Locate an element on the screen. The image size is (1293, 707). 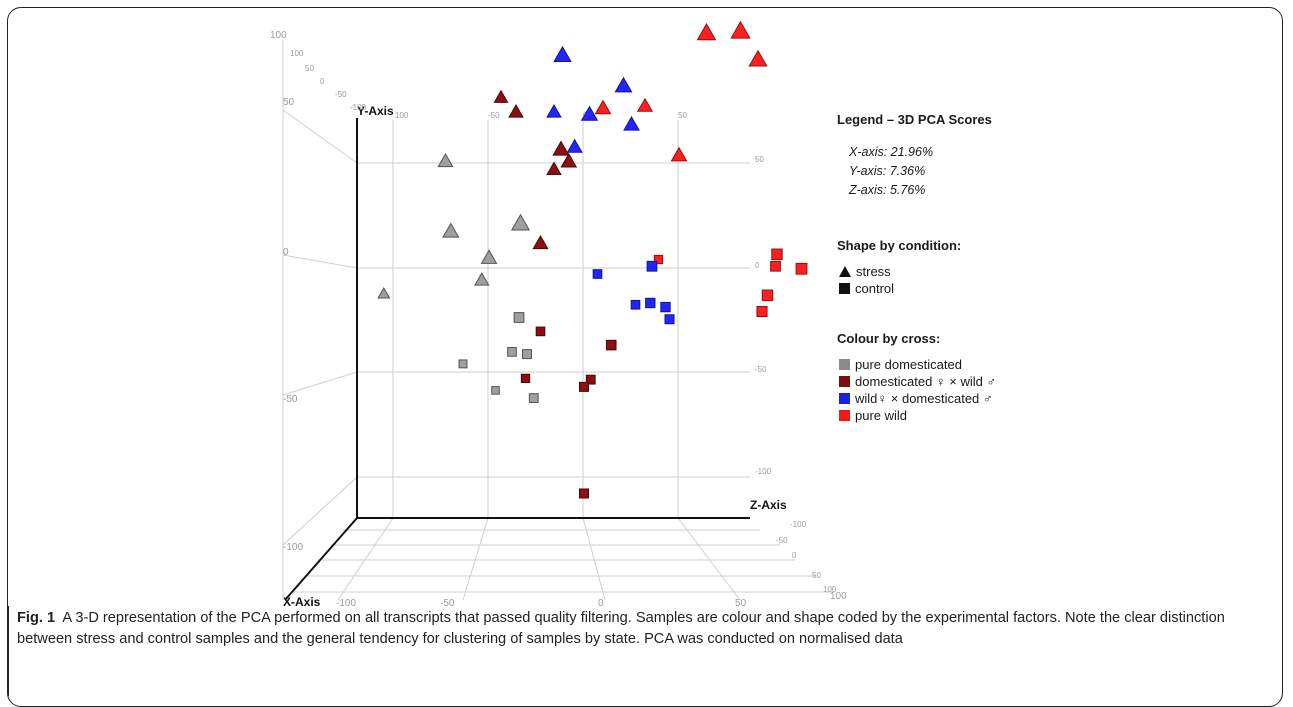
legend-label: wild♀ × domesticated ♂ is located at coordinates (924, 398).